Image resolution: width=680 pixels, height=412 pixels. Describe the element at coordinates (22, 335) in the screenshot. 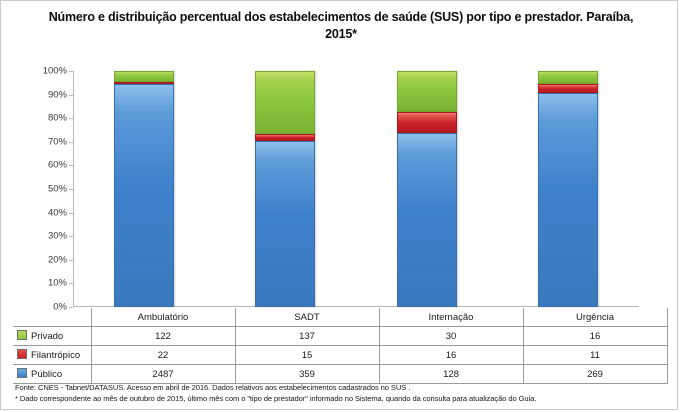

I see `green-swatch-icon` at that location.